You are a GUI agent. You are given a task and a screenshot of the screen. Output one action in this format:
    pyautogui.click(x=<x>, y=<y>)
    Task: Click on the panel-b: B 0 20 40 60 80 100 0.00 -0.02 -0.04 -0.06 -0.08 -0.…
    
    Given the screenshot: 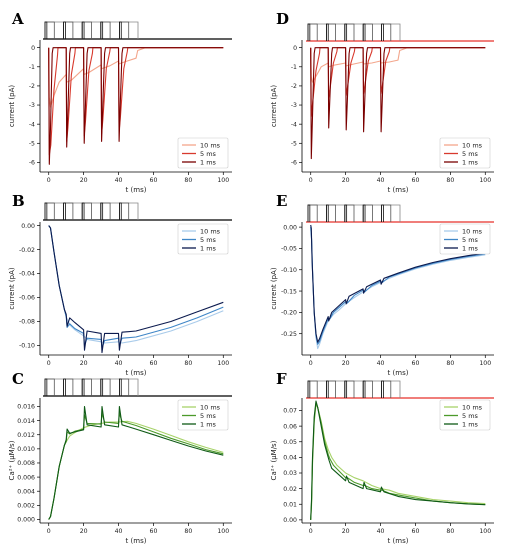 What is the action you would take?
    pyautogui.click(x=120, y=284)
    